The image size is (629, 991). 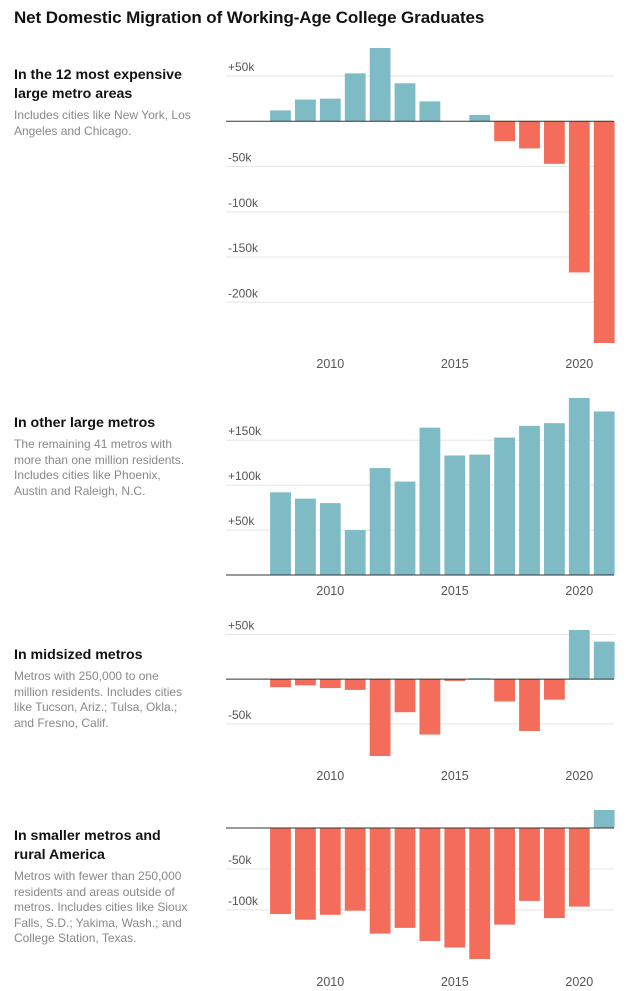 I want to click on panel-1-x-tick-label: 2020, so click(x=579, y=364).